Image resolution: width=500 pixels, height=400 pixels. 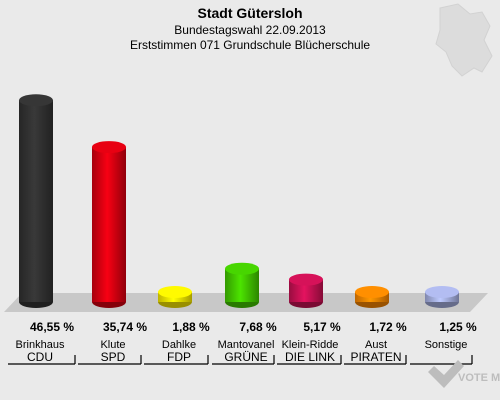 I want to click on bar-sonstige, so click(x=442, y=297).